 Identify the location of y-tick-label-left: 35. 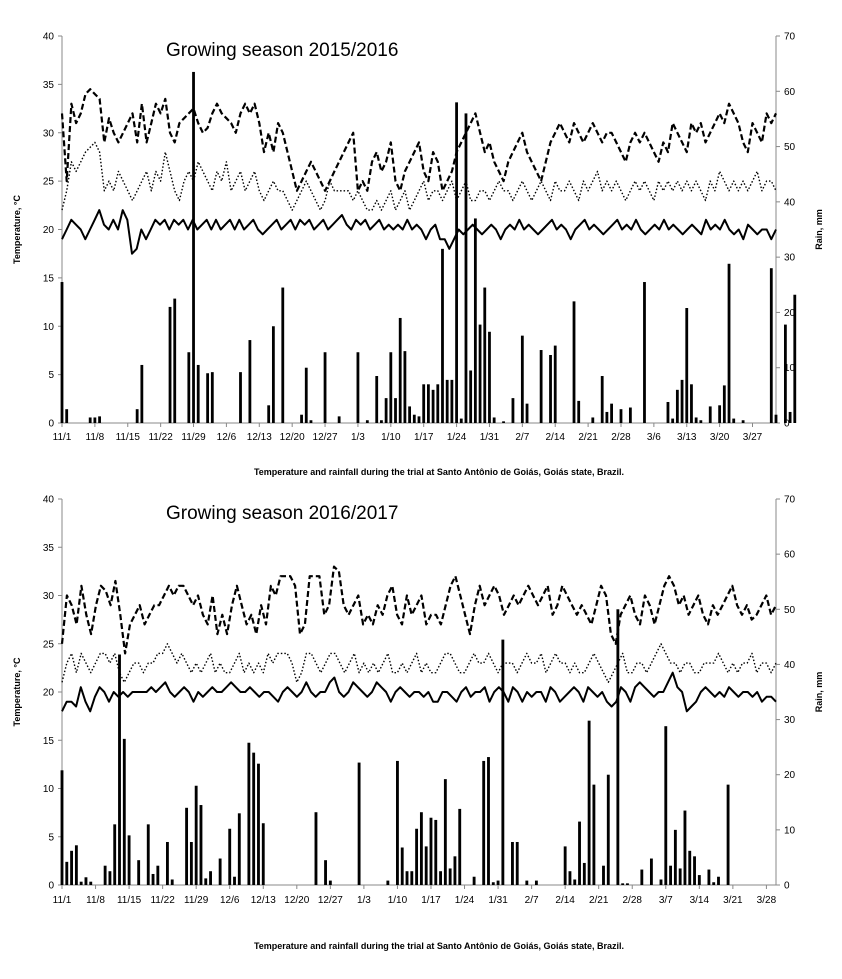
(49, 85).